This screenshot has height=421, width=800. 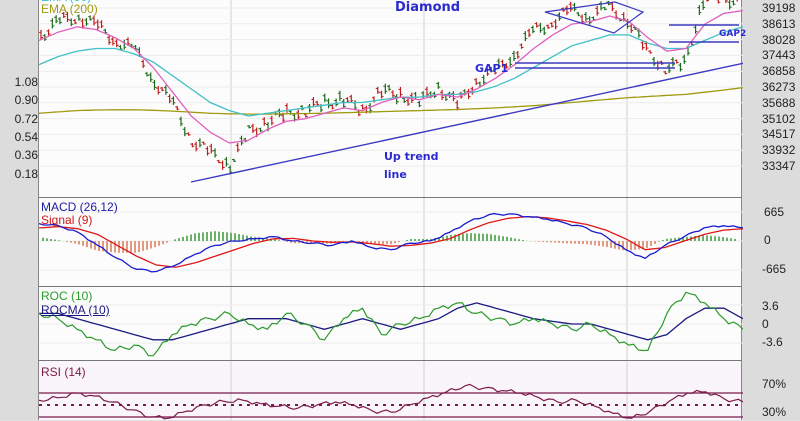 What do you see at coordinates (67, 220) in the screenshot?
I see `legend-signal: Signal (9)` at bounding box center [67, 220].